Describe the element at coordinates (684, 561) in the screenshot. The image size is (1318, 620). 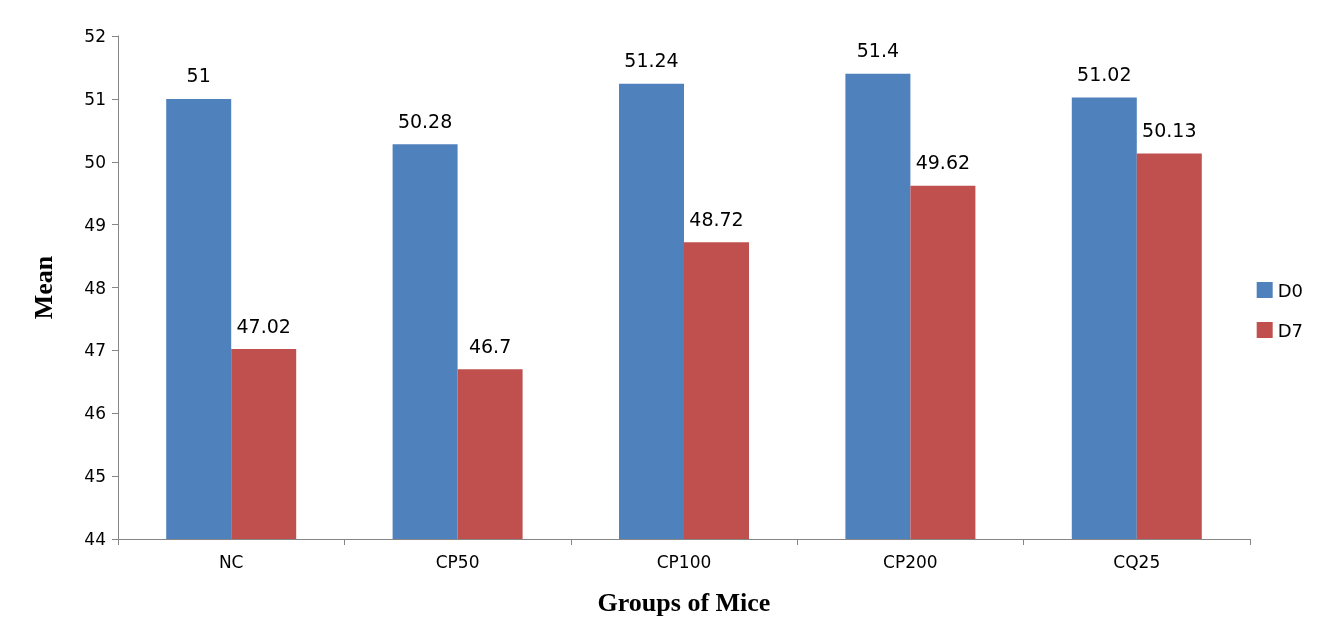
I see `x-tick-label: CP100` at that location.